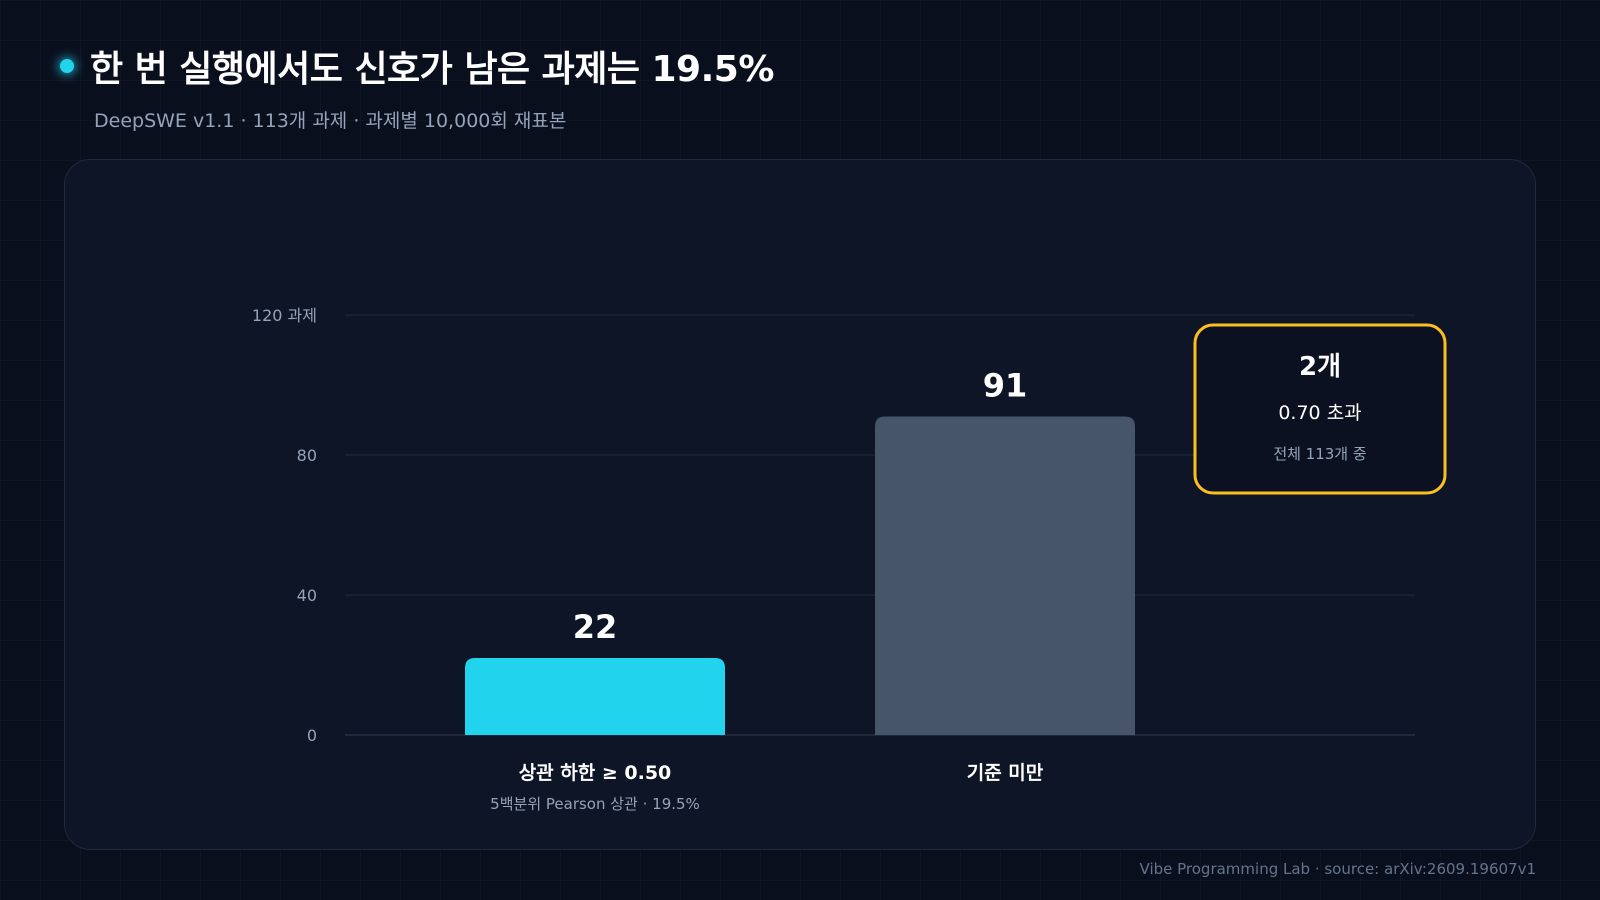 The height and width of the screenshot is (900, 1600). Describe the element at coordinates (1320, 367) in the screenshot. I see `callout-value: 2개` at that location.